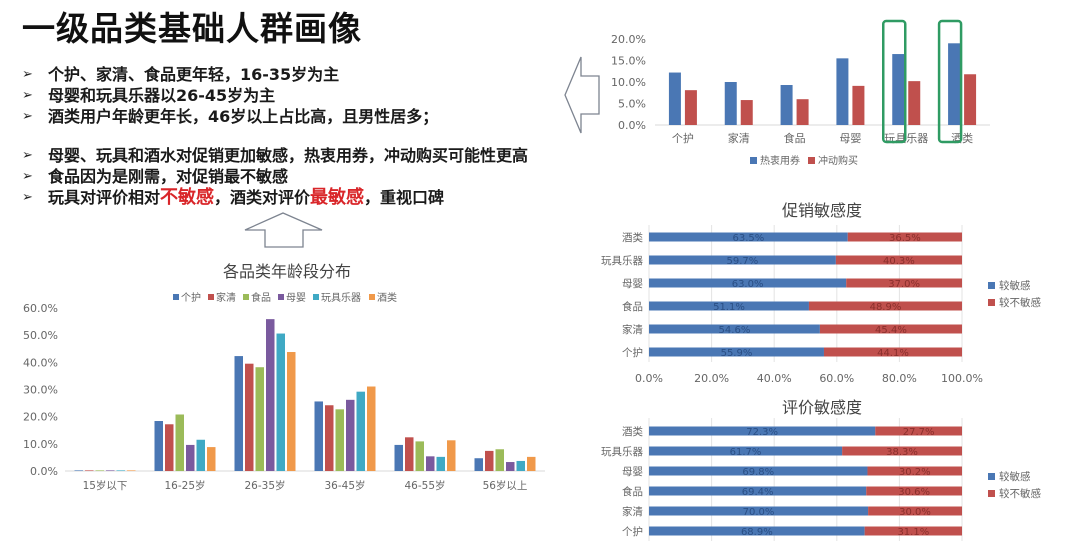 The width and height of the screenshot is (1080, 541). Describe the element at coordinates (886, 307) in the screenshot. I see `bar-value-label: 48.9%` at that location.